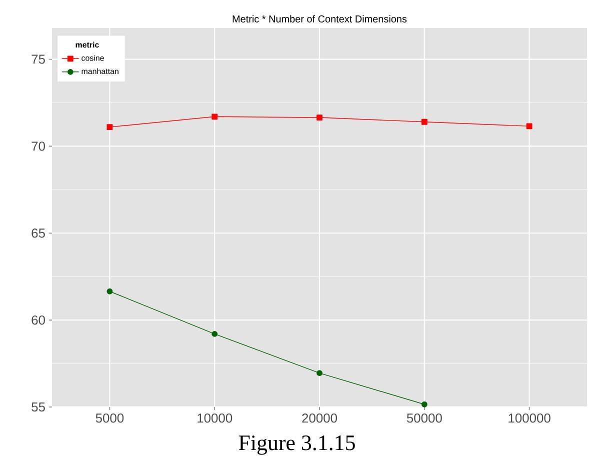 The height and width of the screenshot is (470, 594). What do you see at coordinates (38, 59) in the screenshot?
I see `y-tick-label: 75` at bounding box center [38, 59].